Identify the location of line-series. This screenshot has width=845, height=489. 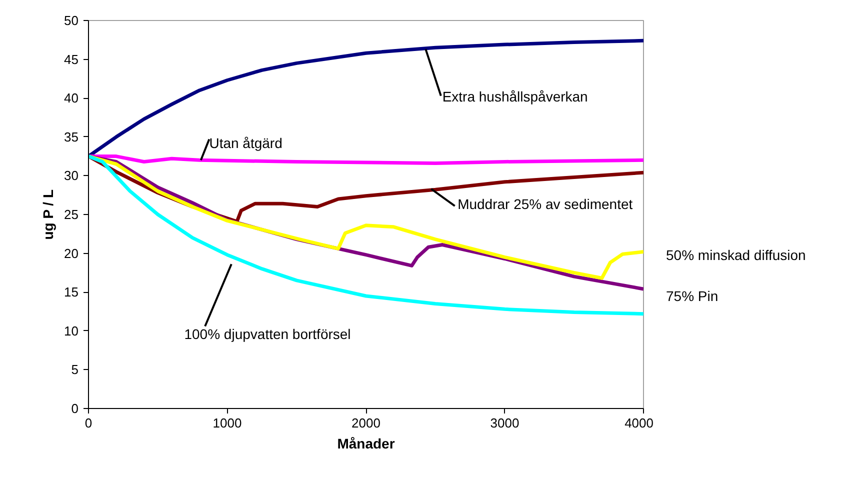
(366, 160).